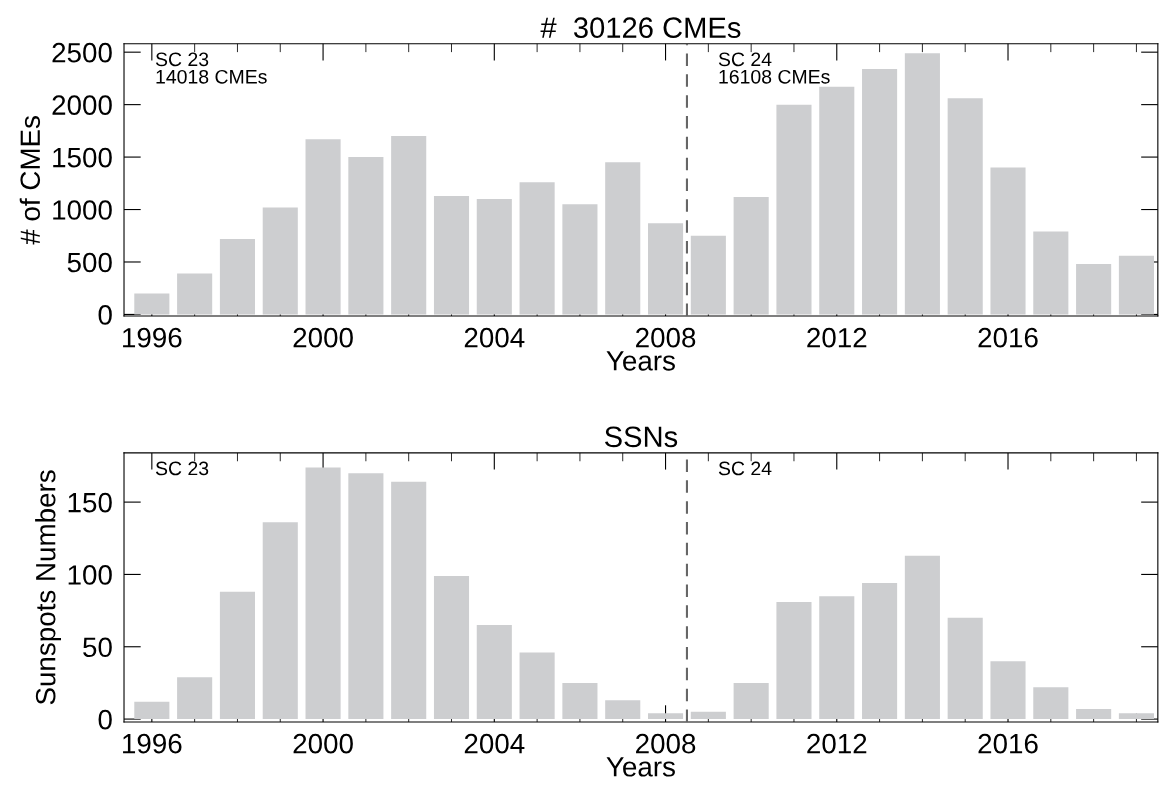 This screenshot has height=796, width=1159. I want to click on y-tick-label: 100, so click(90, 575).